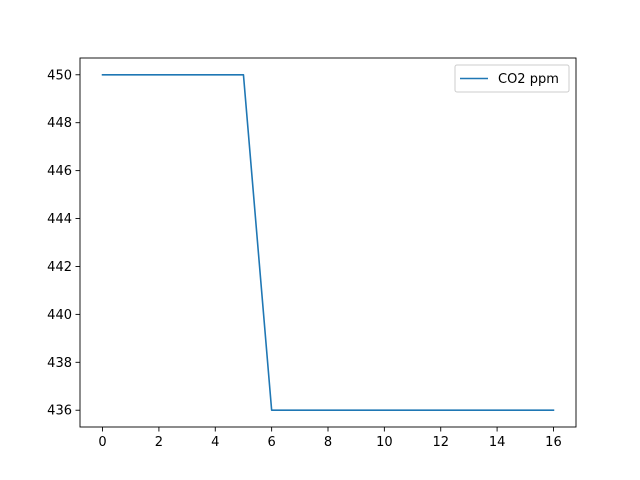  What do you see at coordinates (384, 442) in the screenshot?
I see `x-tick-label: 10` at bounding box center [384, 442].